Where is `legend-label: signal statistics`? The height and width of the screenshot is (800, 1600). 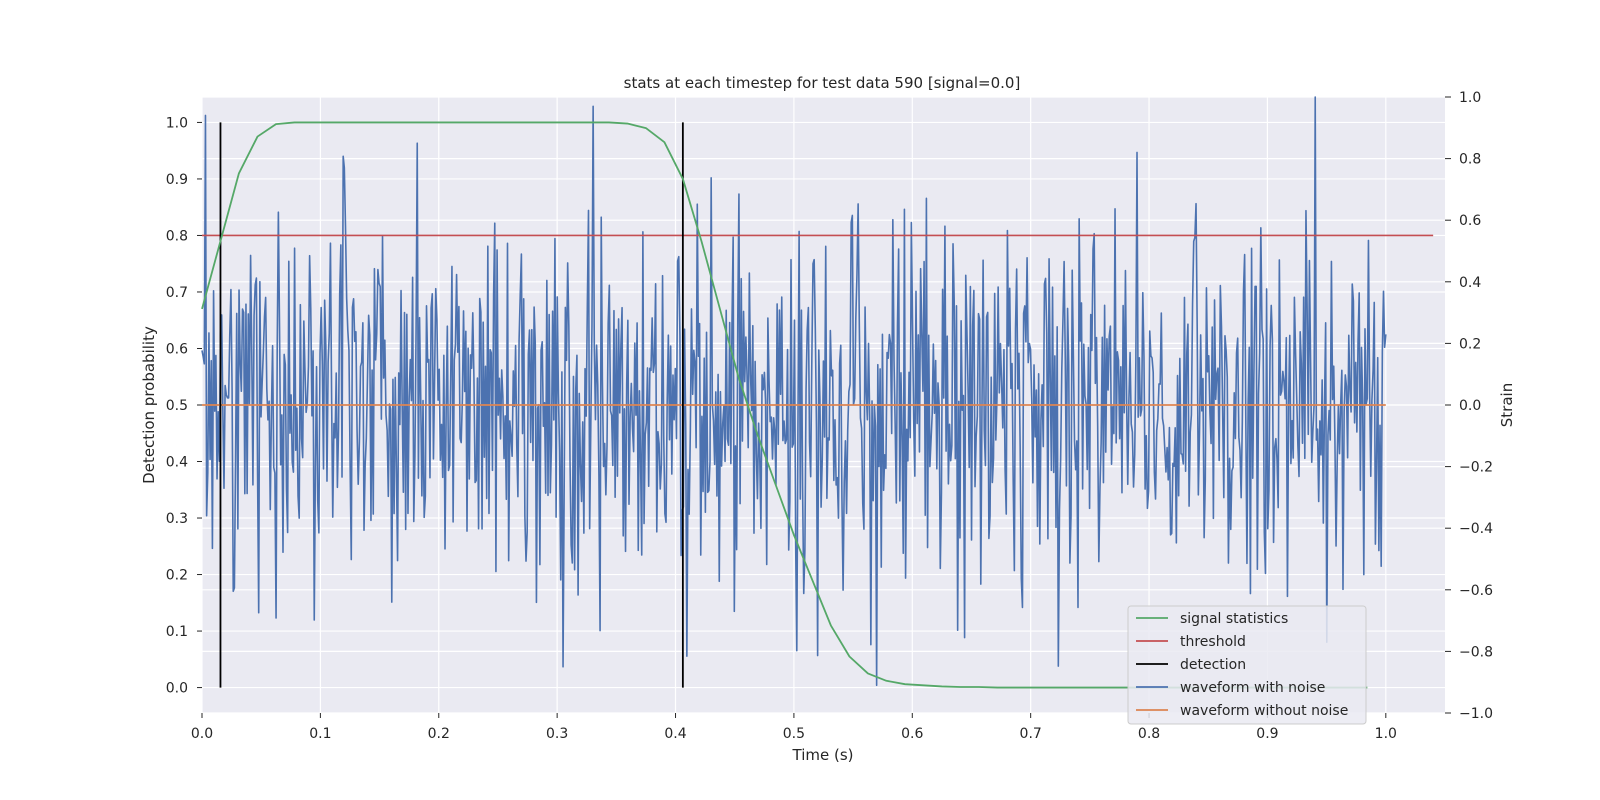
legend-label: signal statistics is located at coordinates (1234, 619).